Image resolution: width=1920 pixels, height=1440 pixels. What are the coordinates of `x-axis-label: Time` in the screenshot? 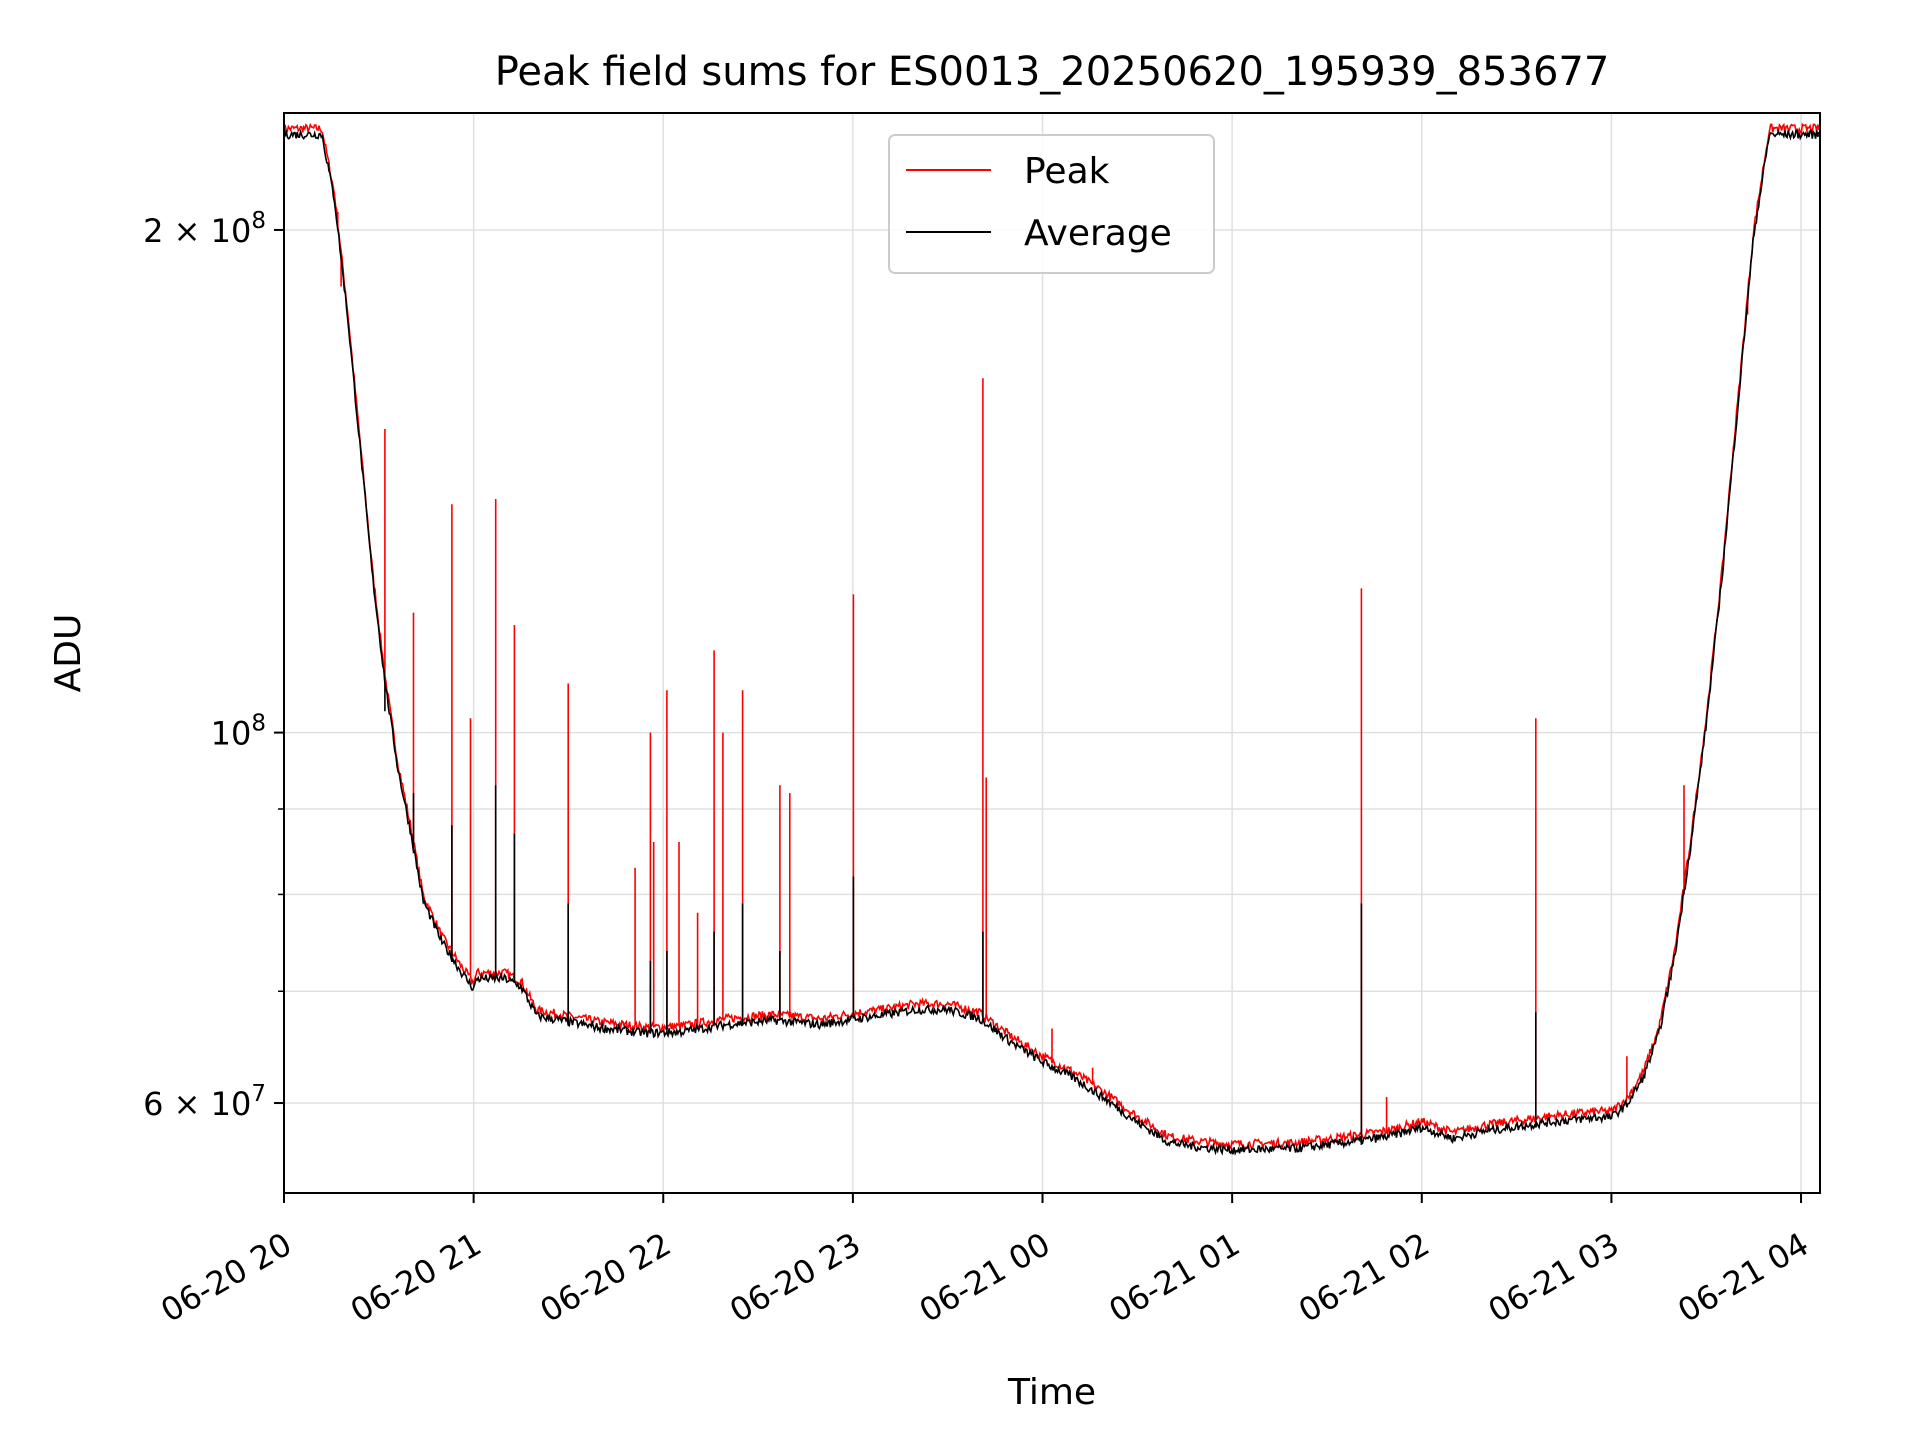 It's located at (1051, 1392).